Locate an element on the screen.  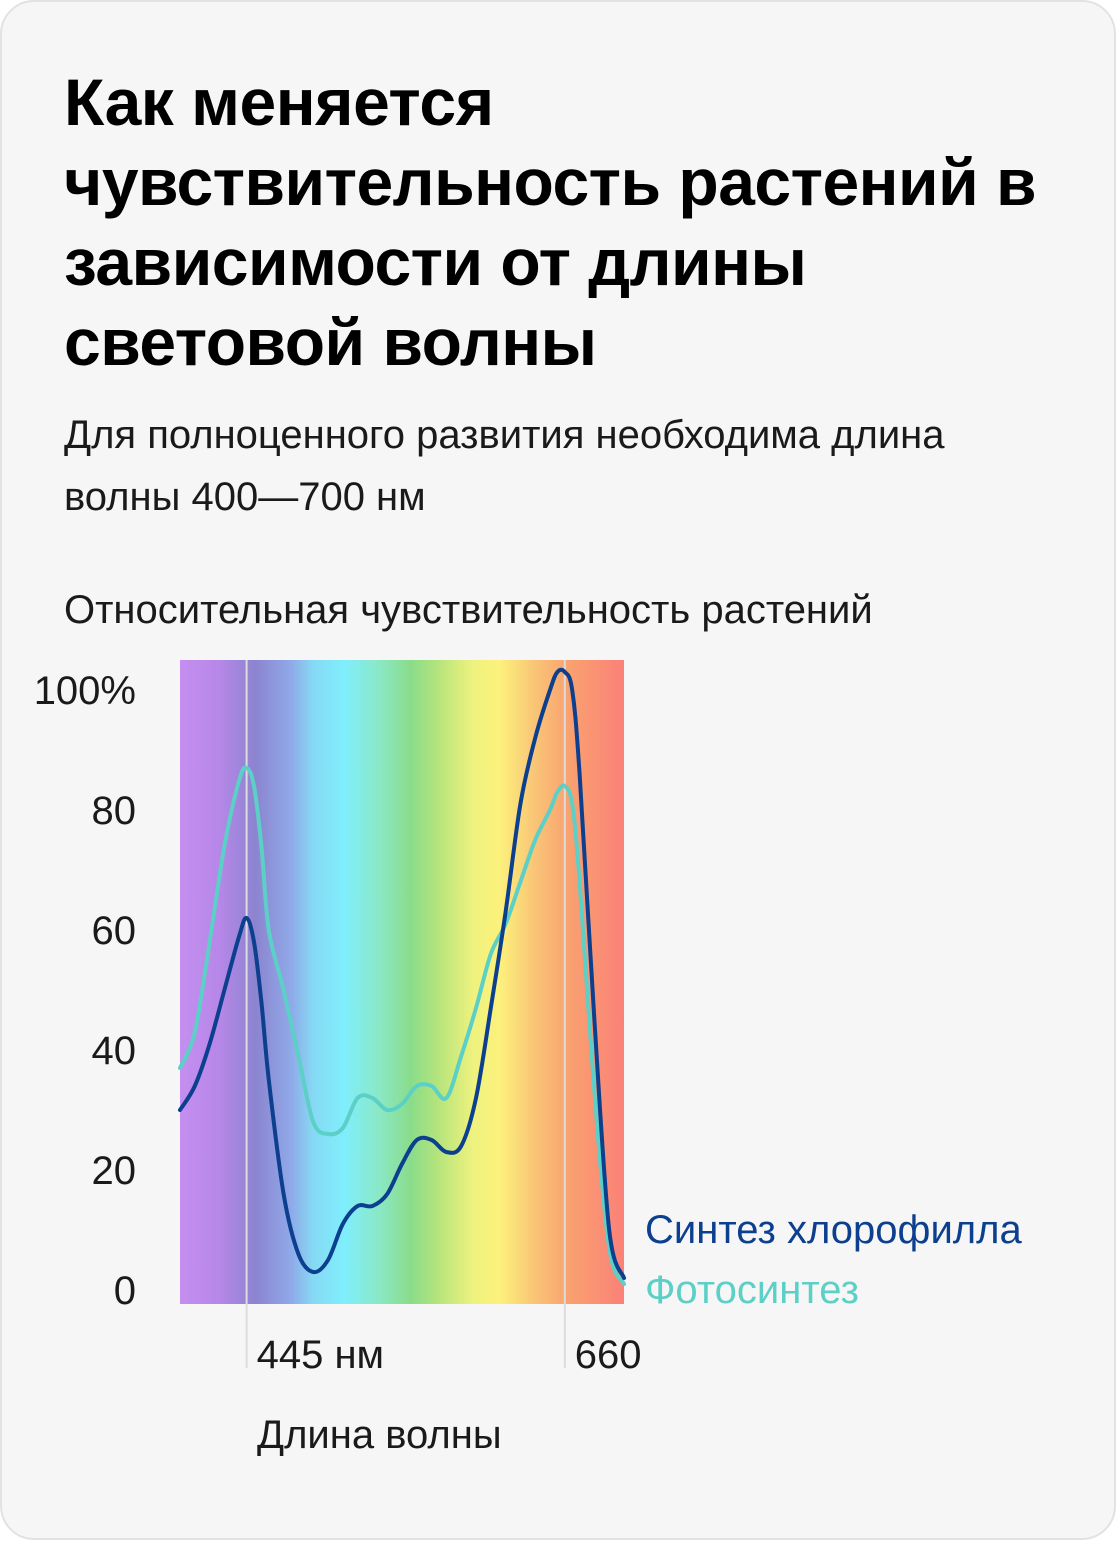
y-tick-label-20: 20 is located at coordinates (114, 1171).